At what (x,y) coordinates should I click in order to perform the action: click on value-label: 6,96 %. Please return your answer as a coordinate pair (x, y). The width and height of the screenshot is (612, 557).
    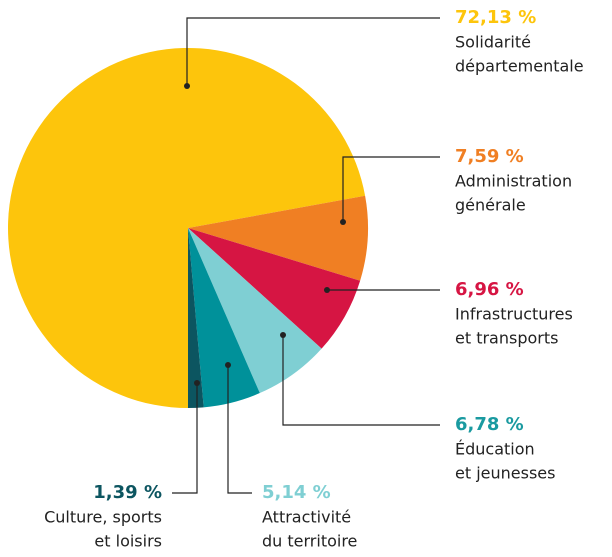
    Looking at the image, I should click on (489, 289).